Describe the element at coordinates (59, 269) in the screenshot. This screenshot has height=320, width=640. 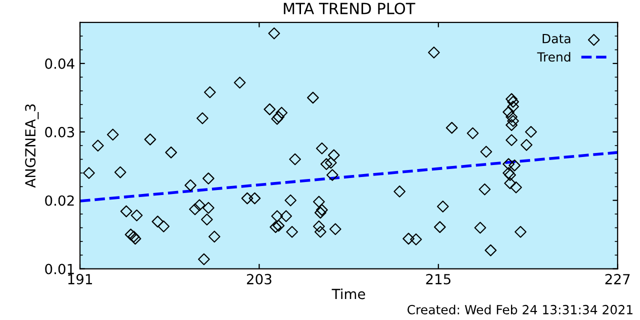
I see `y-tick-label: 0.01` at that location.